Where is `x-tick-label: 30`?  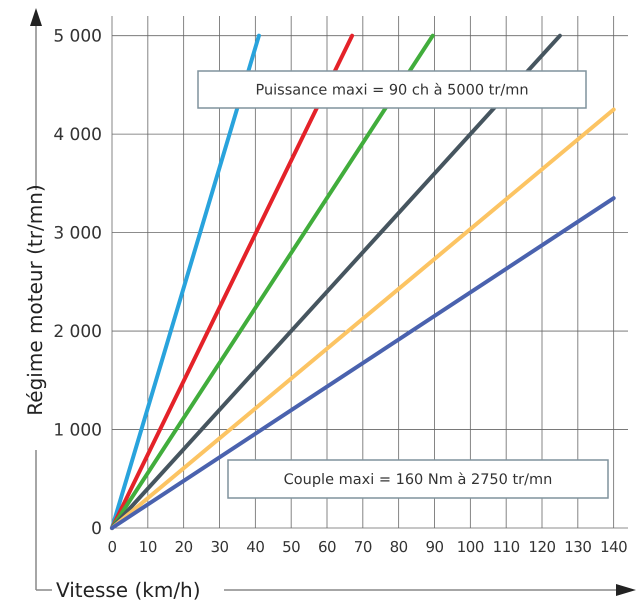 x-tick-label: 30 is located at coordinates (219, 547).